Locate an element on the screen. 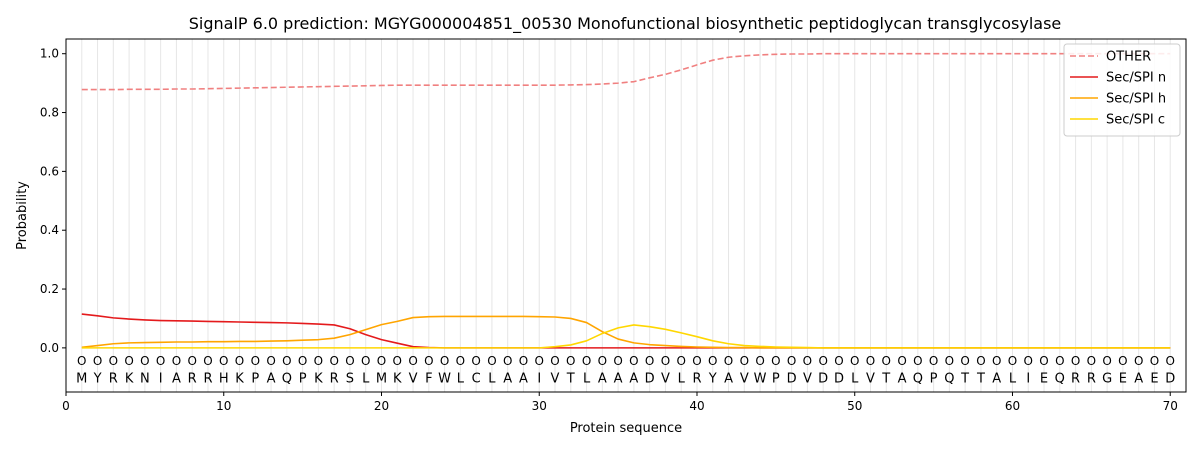 This screenshot has width=1200, height=450. y-axis: 0.0 0.2 0.4 0.6 0.8 1.0 is located at coordinates (53, 201).